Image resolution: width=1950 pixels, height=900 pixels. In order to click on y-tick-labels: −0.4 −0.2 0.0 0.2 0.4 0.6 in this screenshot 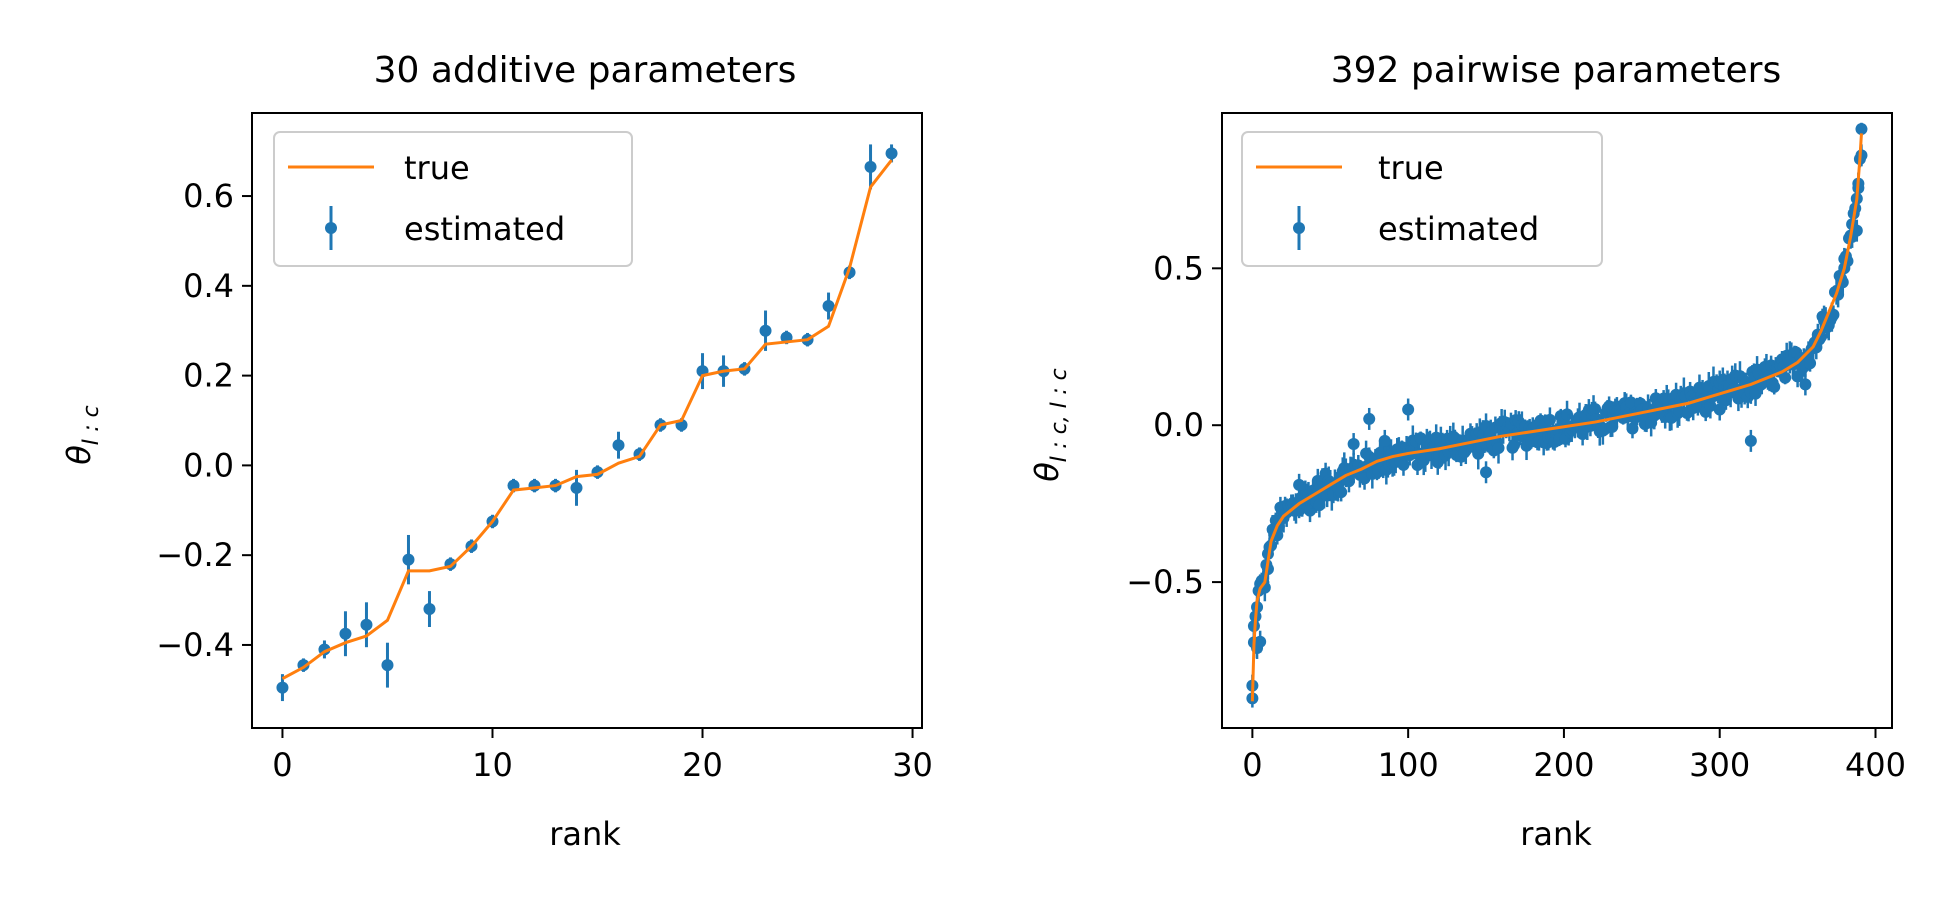, I will do `click(204, 420)`.